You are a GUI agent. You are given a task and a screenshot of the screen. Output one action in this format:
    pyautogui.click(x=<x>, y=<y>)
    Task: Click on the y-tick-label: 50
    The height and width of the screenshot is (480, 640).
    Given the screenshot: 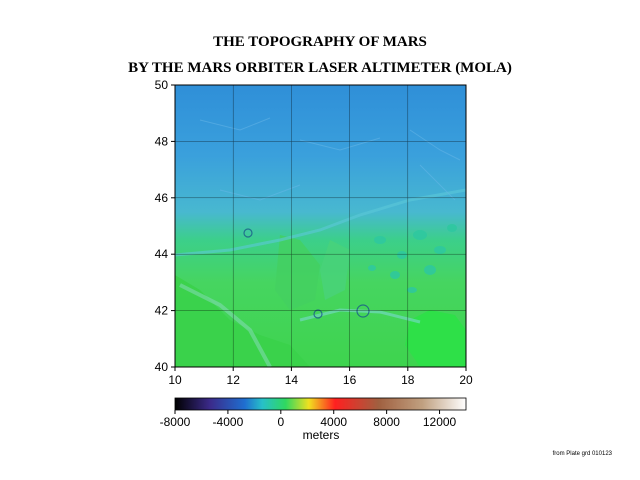 What is the action you would take?
    pyautogui.click(x=162, y=85)
    